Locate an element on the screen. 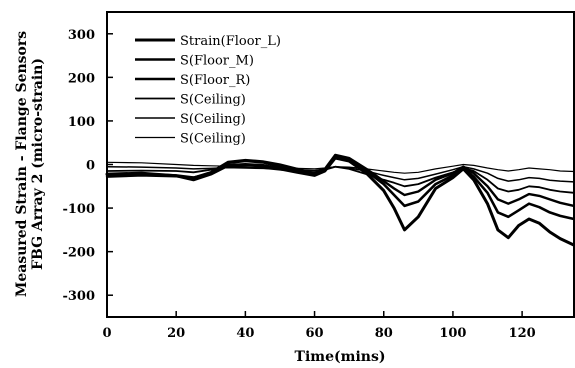  x-tick-label: 40 is located at coordinates (245, 333).